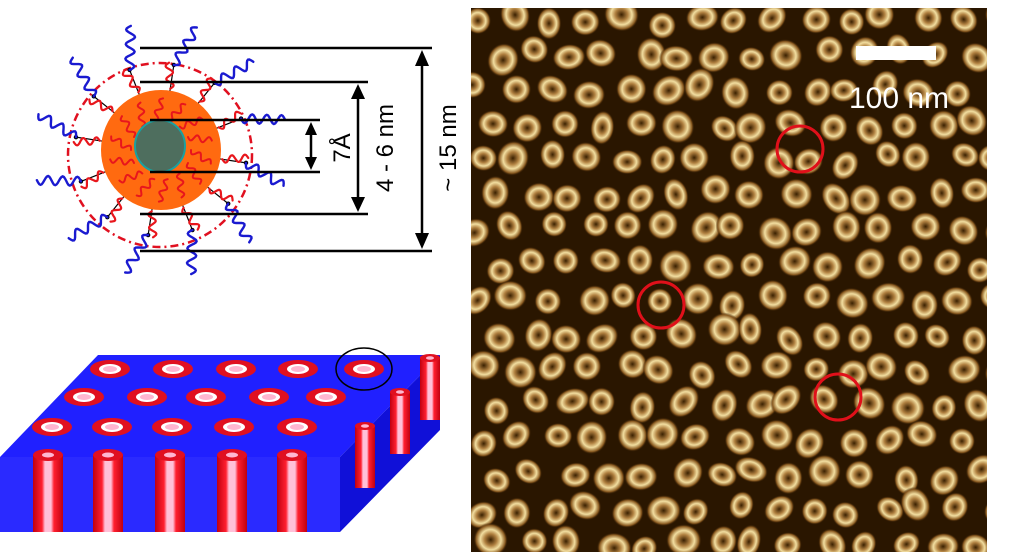  I want to click on pore-column, so click(108, 493).